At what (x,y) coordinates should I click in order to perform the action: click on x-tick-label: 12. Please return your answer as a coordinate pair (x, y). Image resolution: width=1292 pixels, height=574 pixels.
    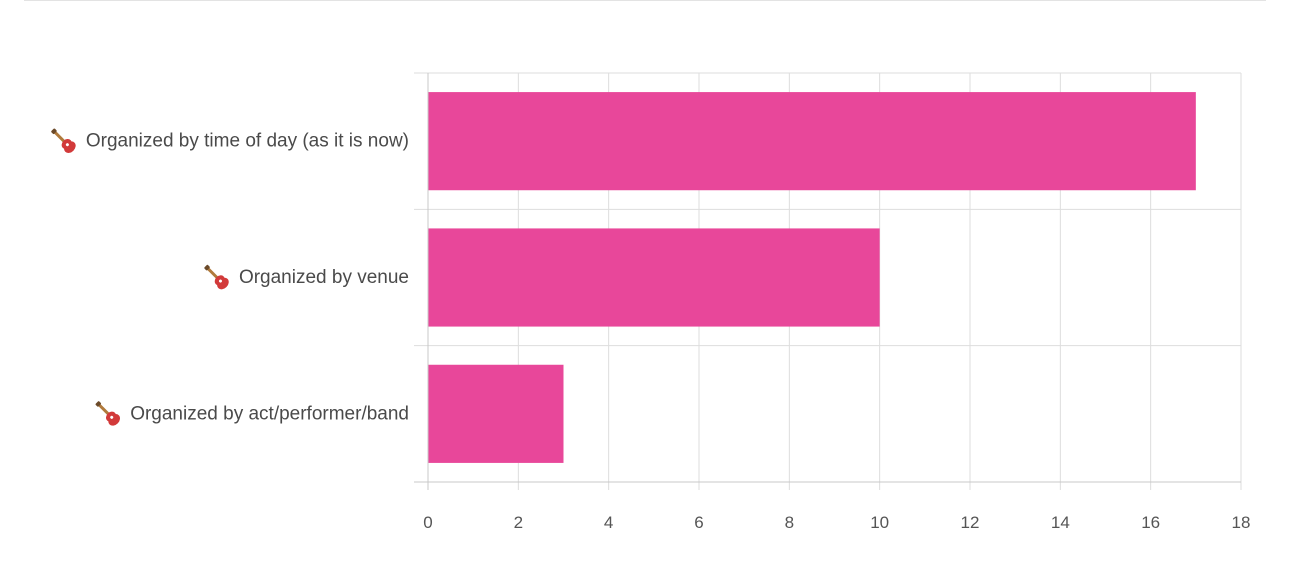
    Looking at the image, I should click on (970, 522).